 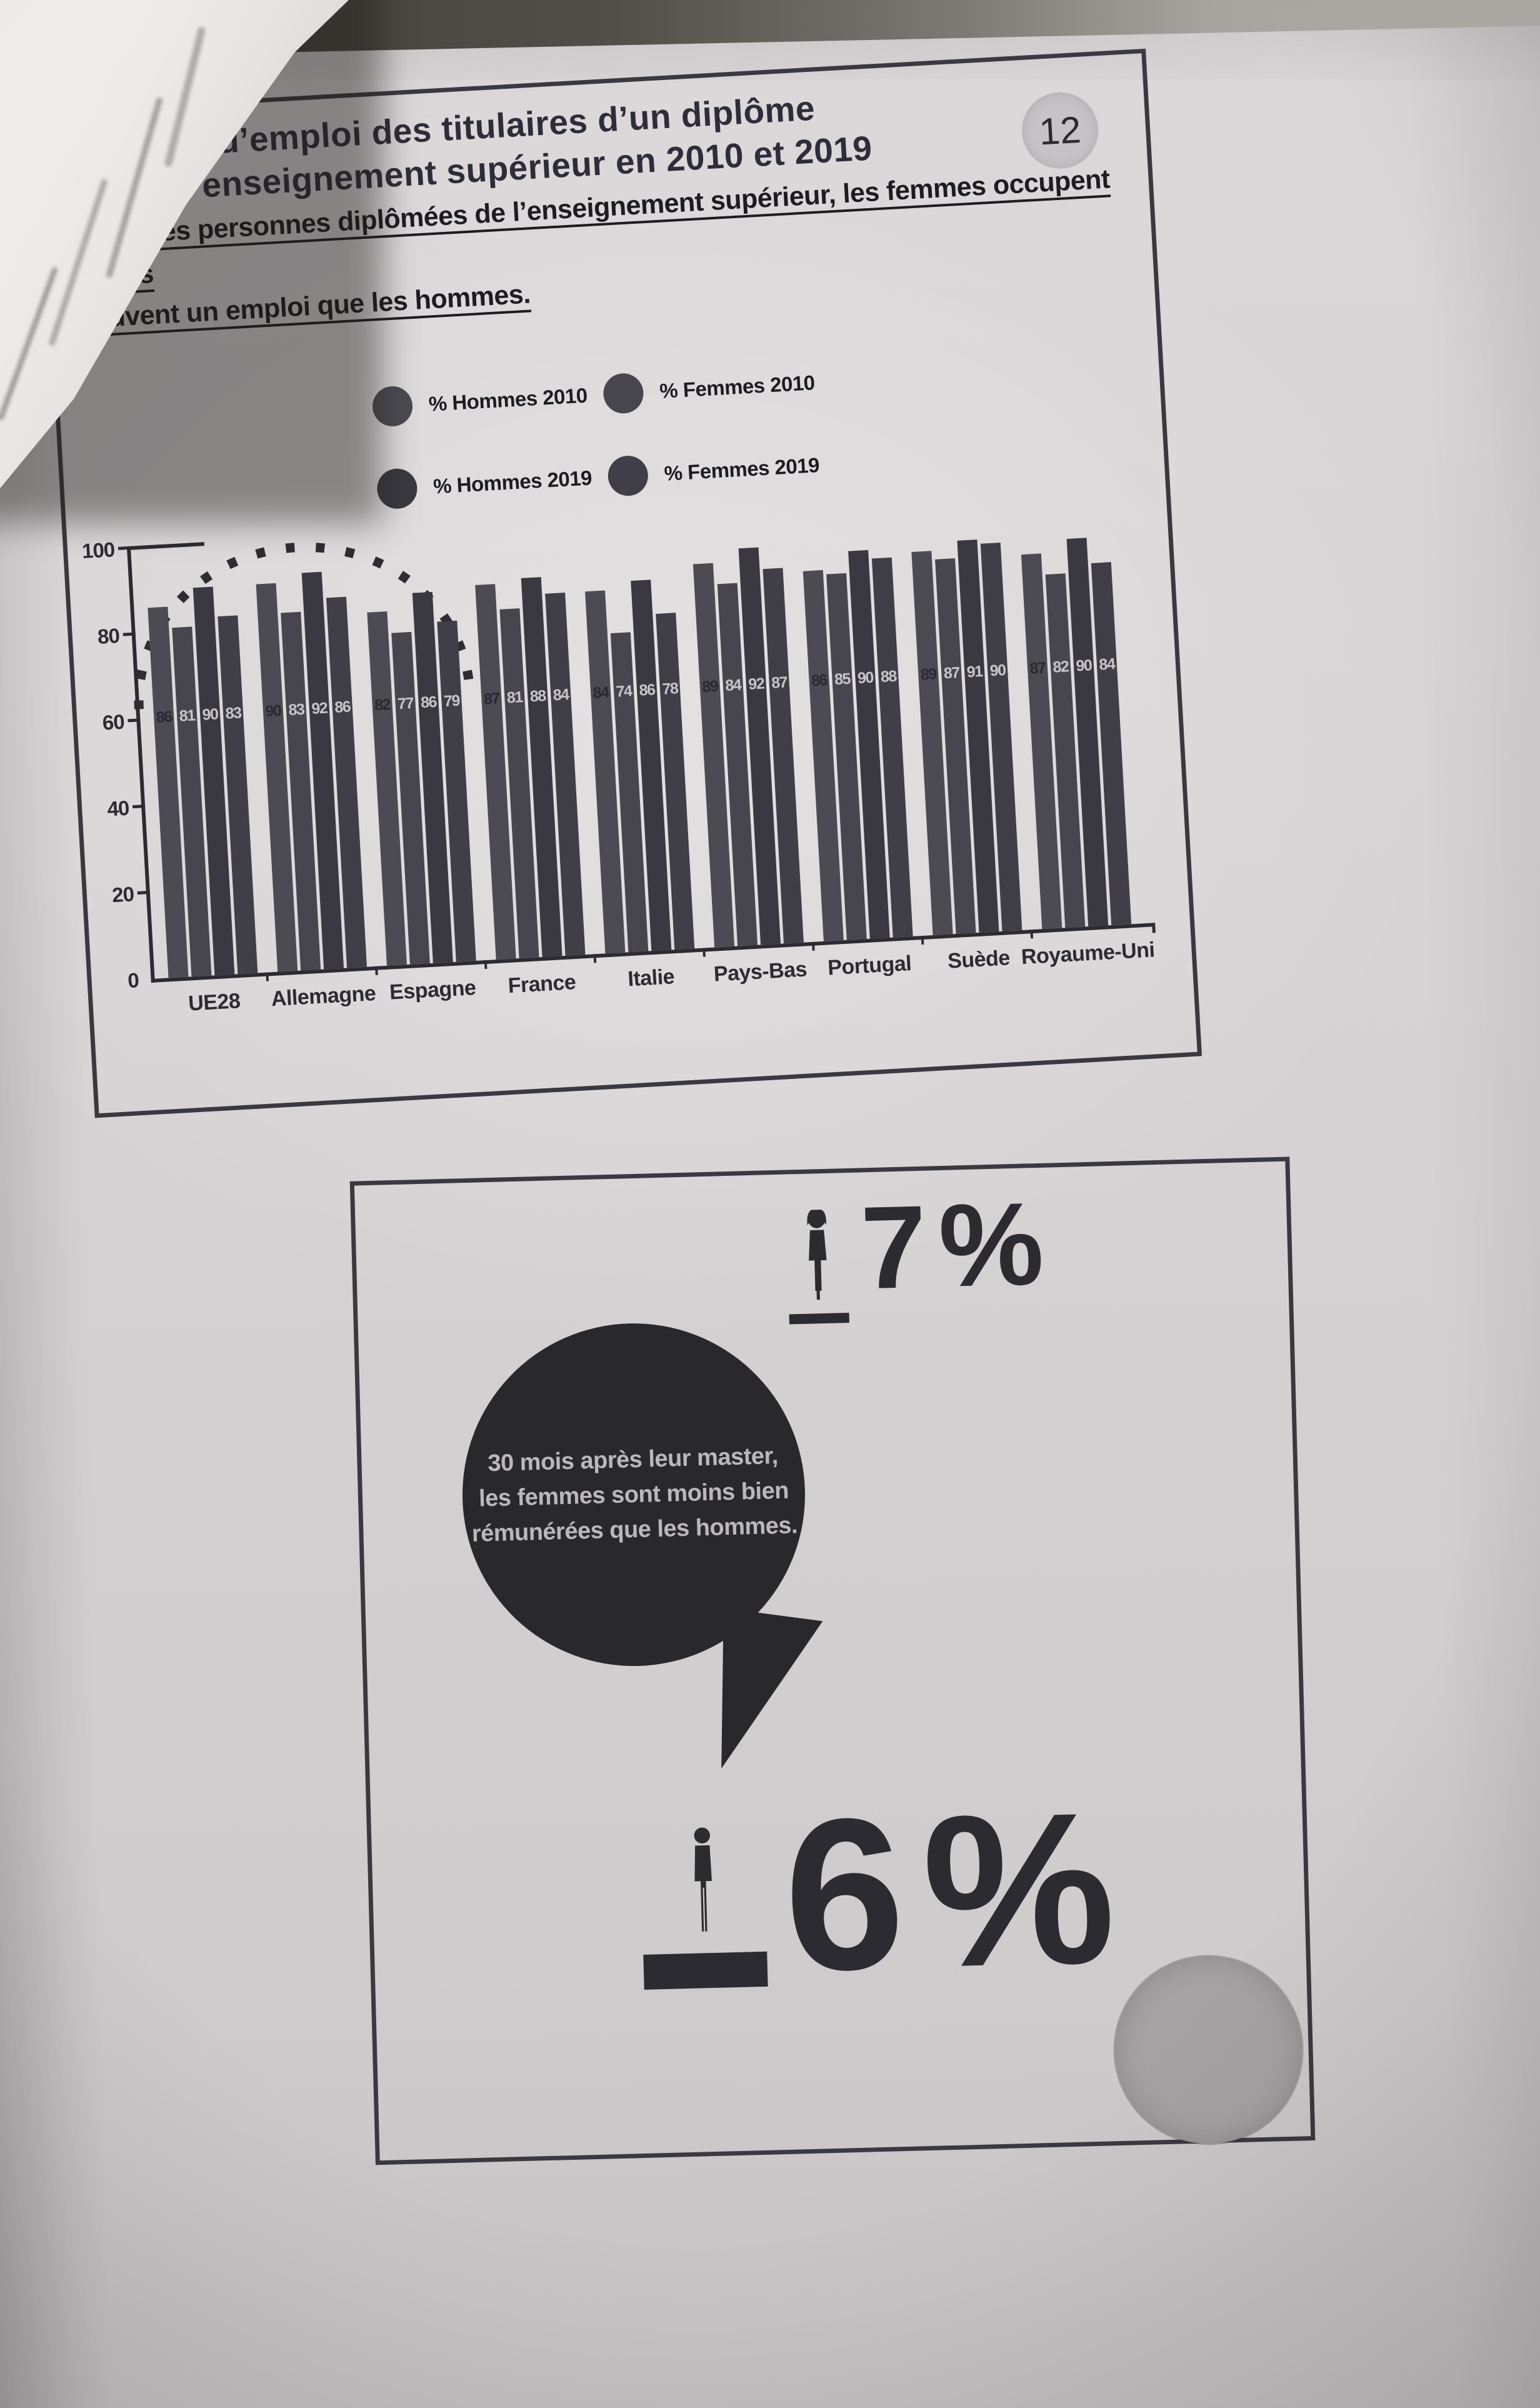 What do you see at coordinates (508, 399) in the screenshot?
I see `legend-label: % Hommes 2010` at bounding box center [508, 399].